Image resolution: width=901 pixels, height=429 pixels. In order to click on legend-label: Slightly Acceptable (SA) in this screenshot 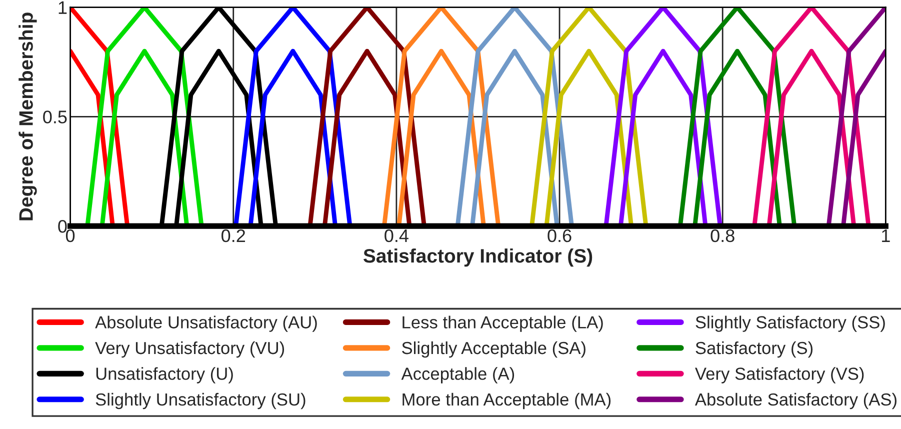, I will do `click(494, 349)`.